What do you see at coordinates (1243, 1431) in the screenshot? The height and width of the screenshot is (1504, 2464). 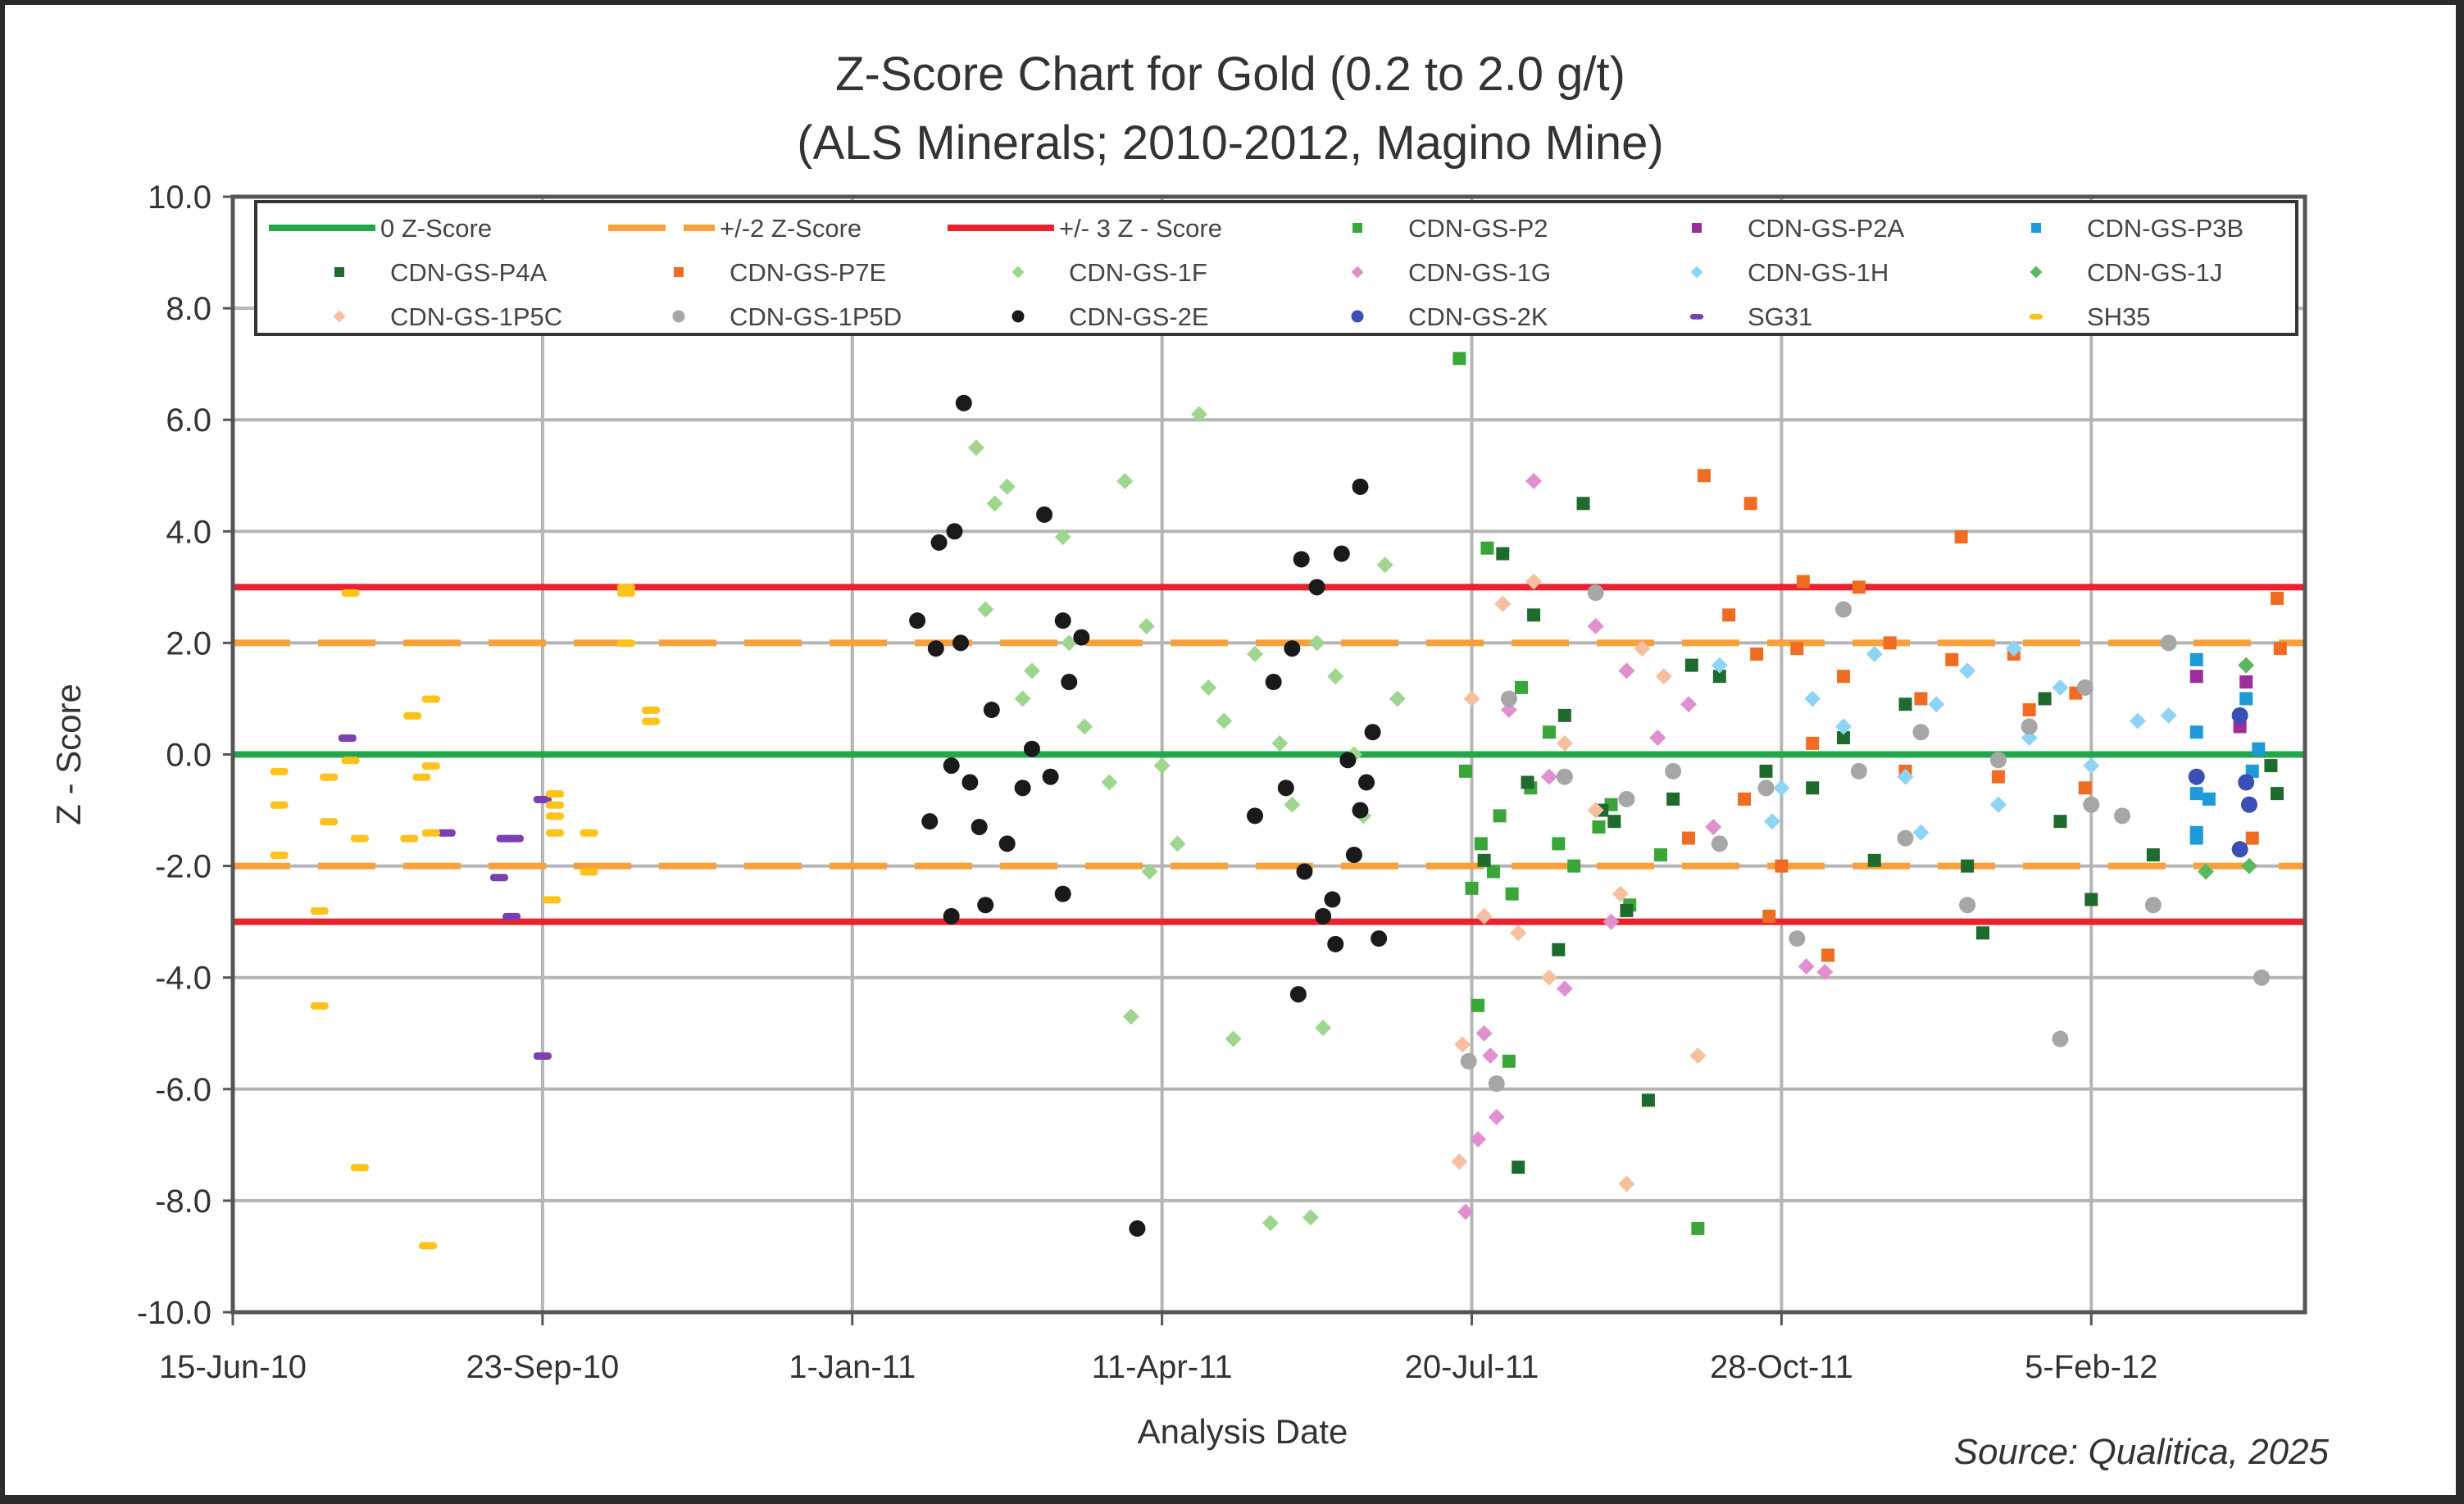 I see `x-axis-label: Analysis Date` at bounding box center [1243, 1431].